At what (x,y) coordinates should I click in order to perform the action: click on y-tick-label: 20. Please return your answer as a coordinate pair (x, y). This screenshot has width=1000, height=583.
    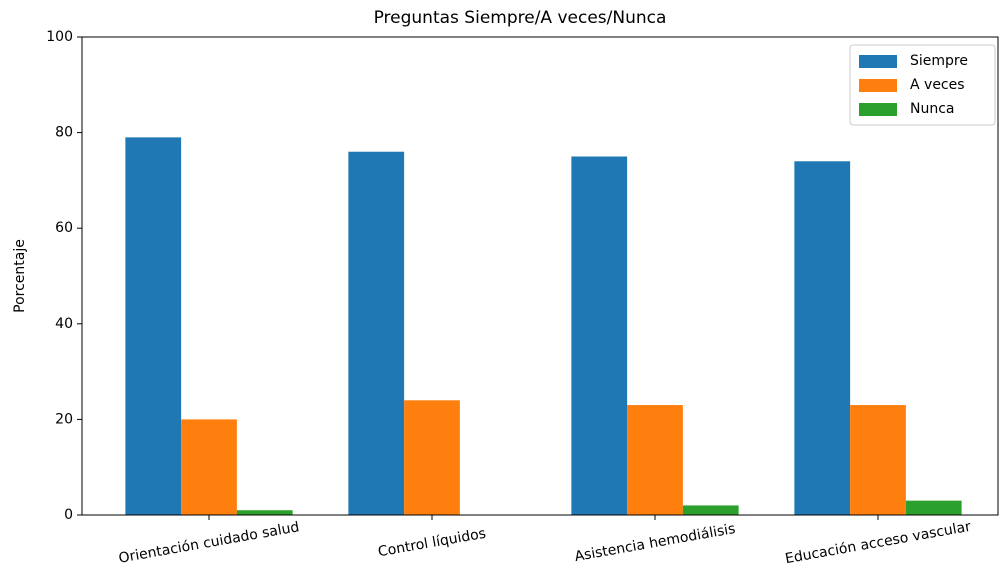
    Looking at the image, I should click on (64, 419).